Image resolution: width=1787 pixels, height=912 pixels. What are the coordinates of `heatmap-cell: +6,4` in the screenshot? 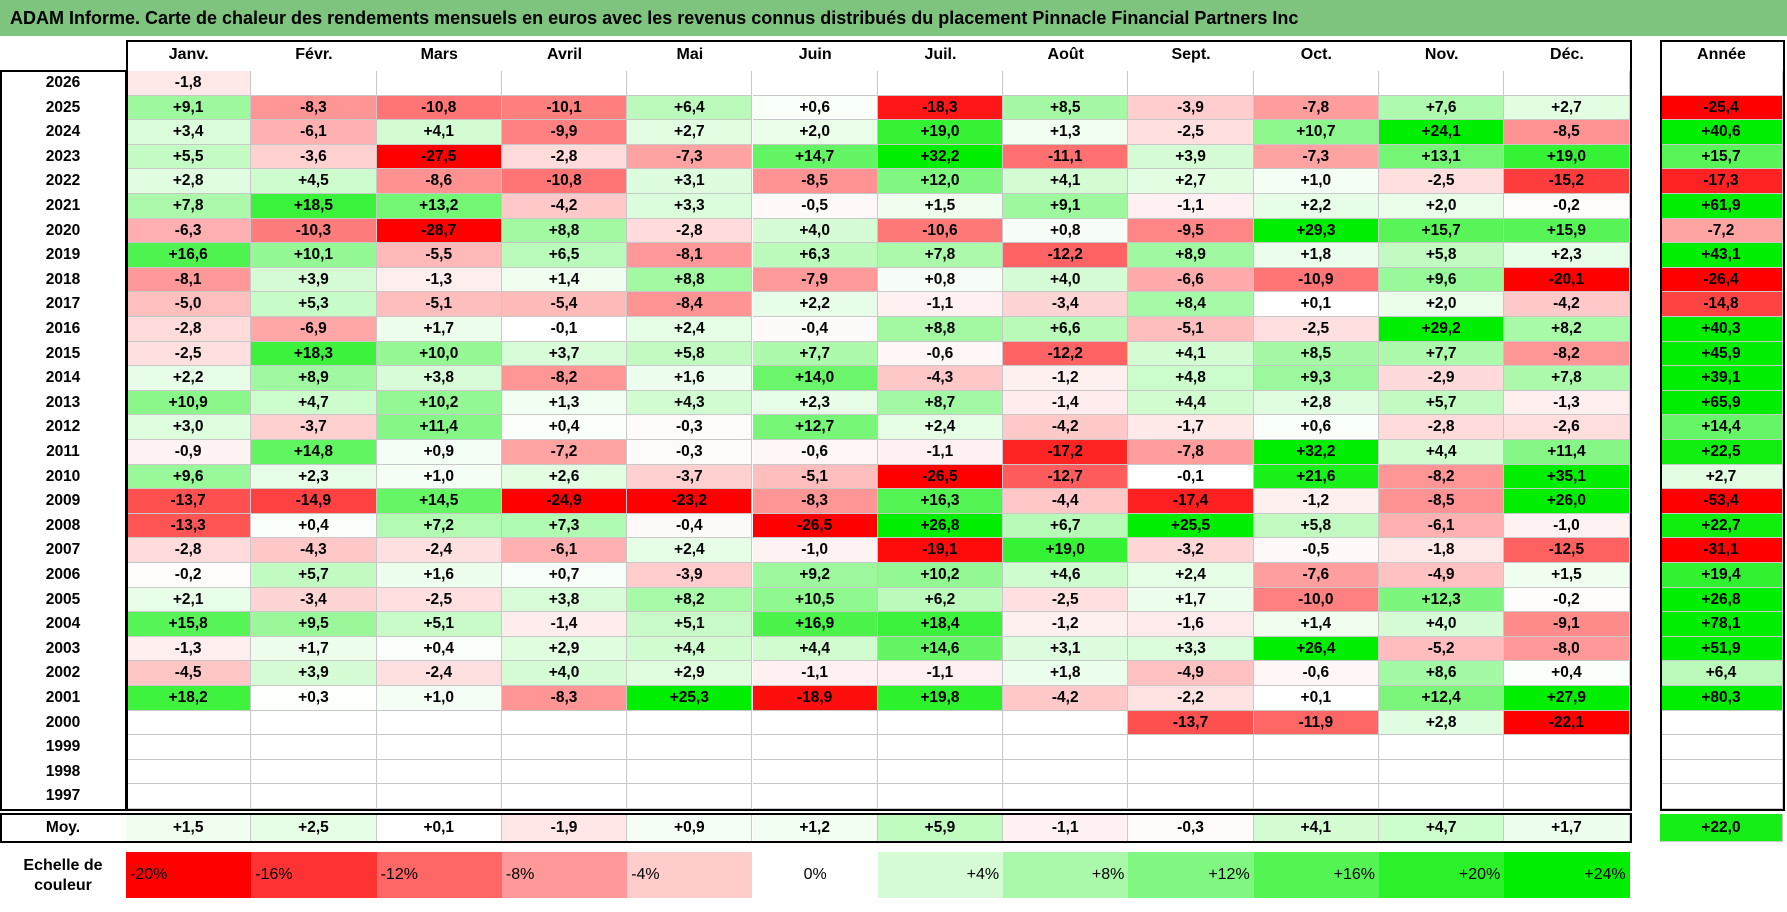 It's located at (690, 108).